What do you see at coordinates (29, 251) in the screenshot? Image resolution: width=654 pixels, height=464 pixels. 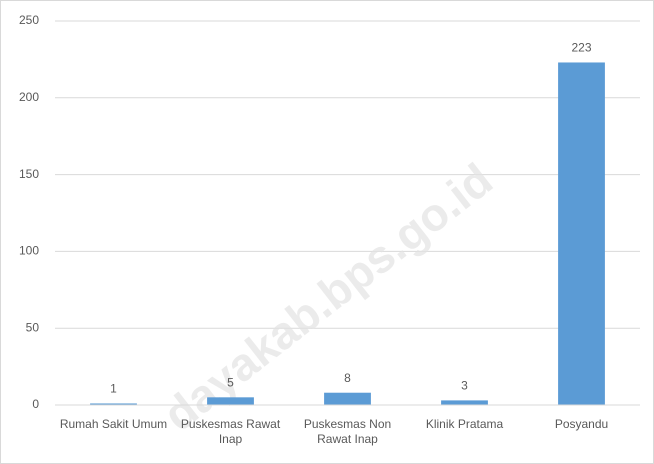 I see `y-tick-label: 100` at bounding box center [29, 251].